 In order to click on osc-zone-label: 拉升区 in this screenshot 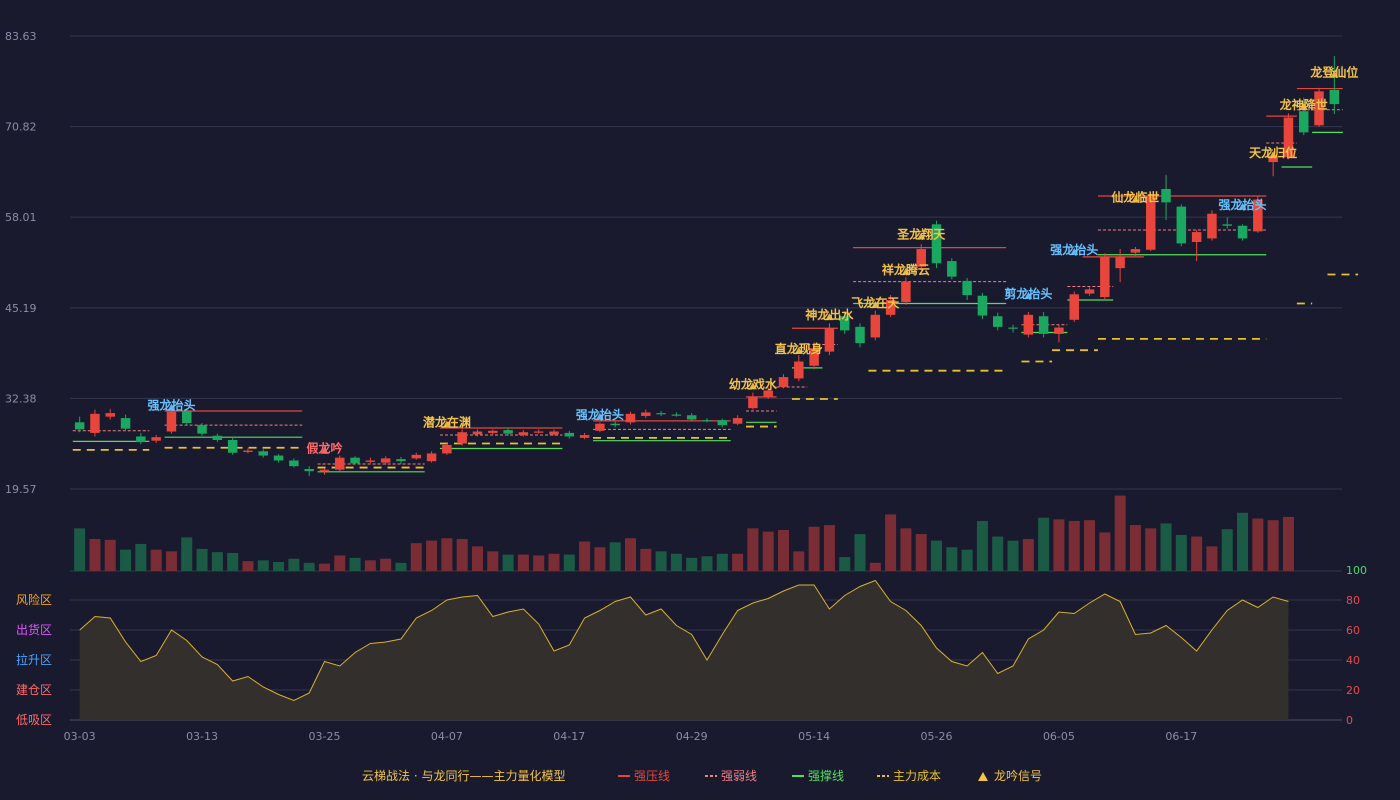, I will do `click(34, 659)`.